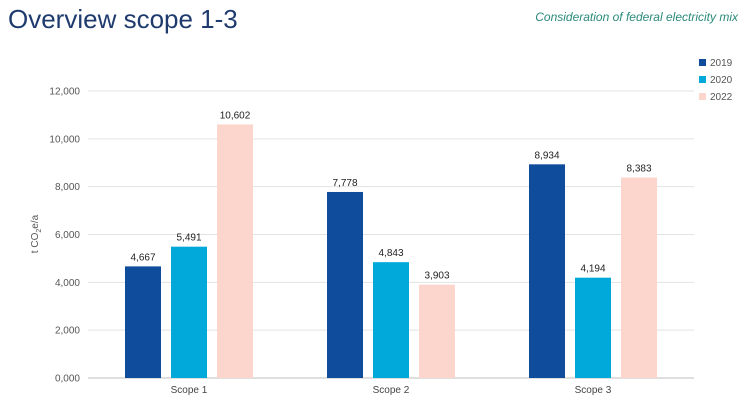 This screenshot has height=405, width=750. What do you see at coordinates (721, 80) in the screenshot?
I see `legend-label-2020: 2020` at bounding box center [721, 80].